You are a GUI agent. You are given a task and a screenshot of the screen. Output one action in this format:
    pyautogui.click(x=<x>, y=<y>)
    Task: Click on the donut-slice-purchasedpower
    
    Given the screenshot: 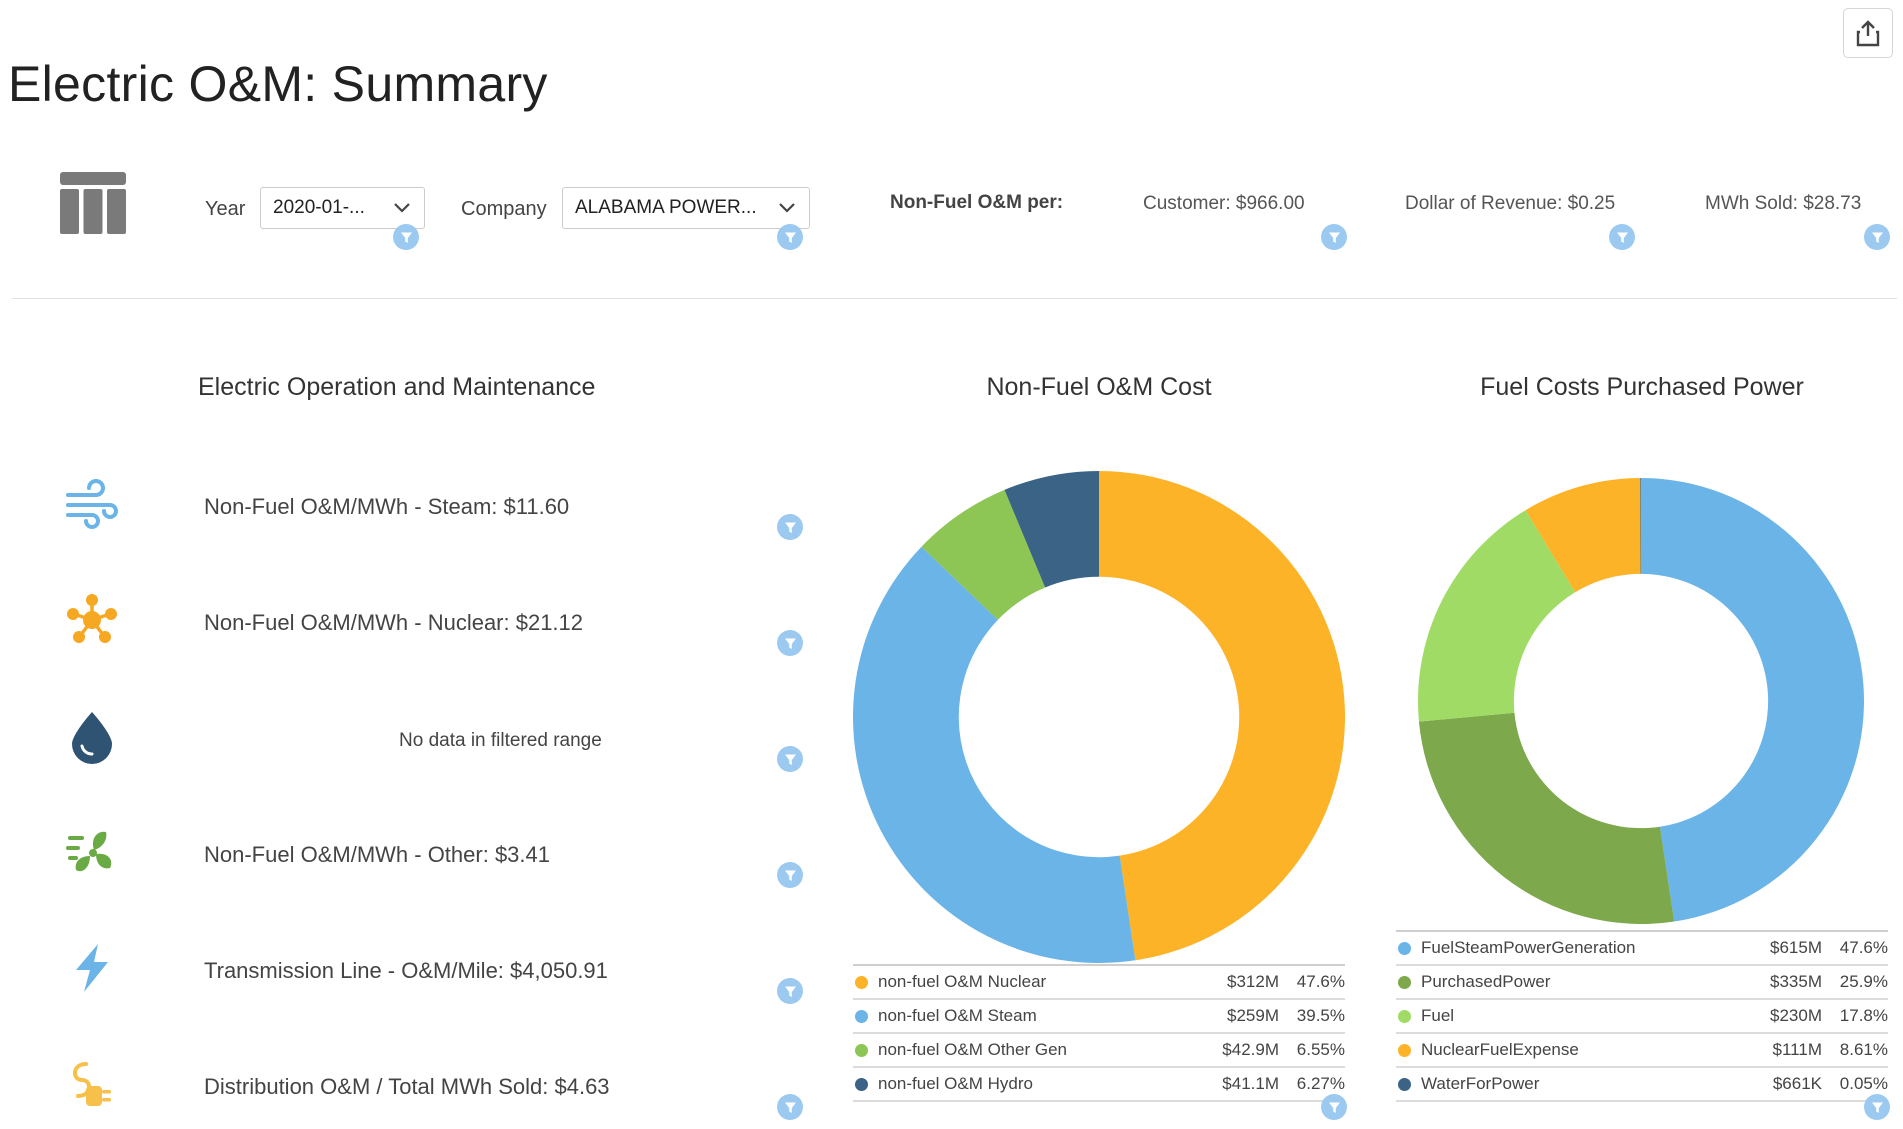 What is the action you would take?
    pyautogui.click(x=1546, y=818)
    